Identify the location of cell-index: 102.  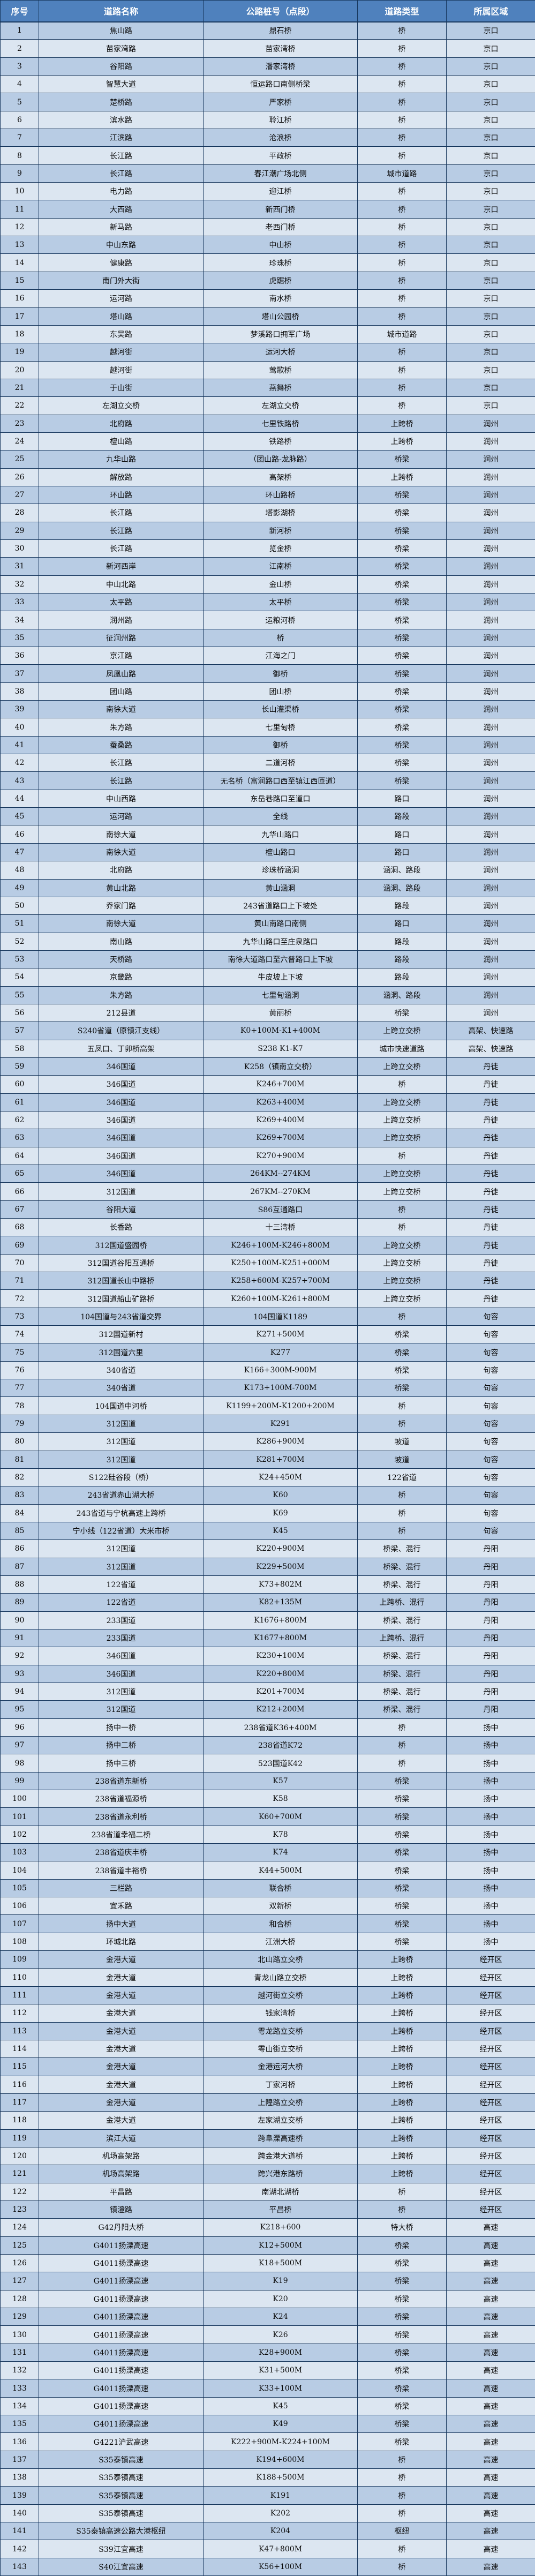
(19, 1834).